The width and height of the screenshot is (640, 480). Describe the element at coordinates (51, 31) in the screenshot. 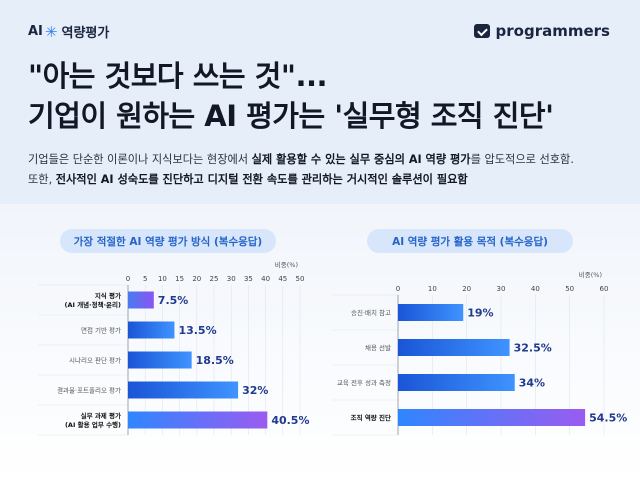

I see `sparkle-icon: ✳` at that location.